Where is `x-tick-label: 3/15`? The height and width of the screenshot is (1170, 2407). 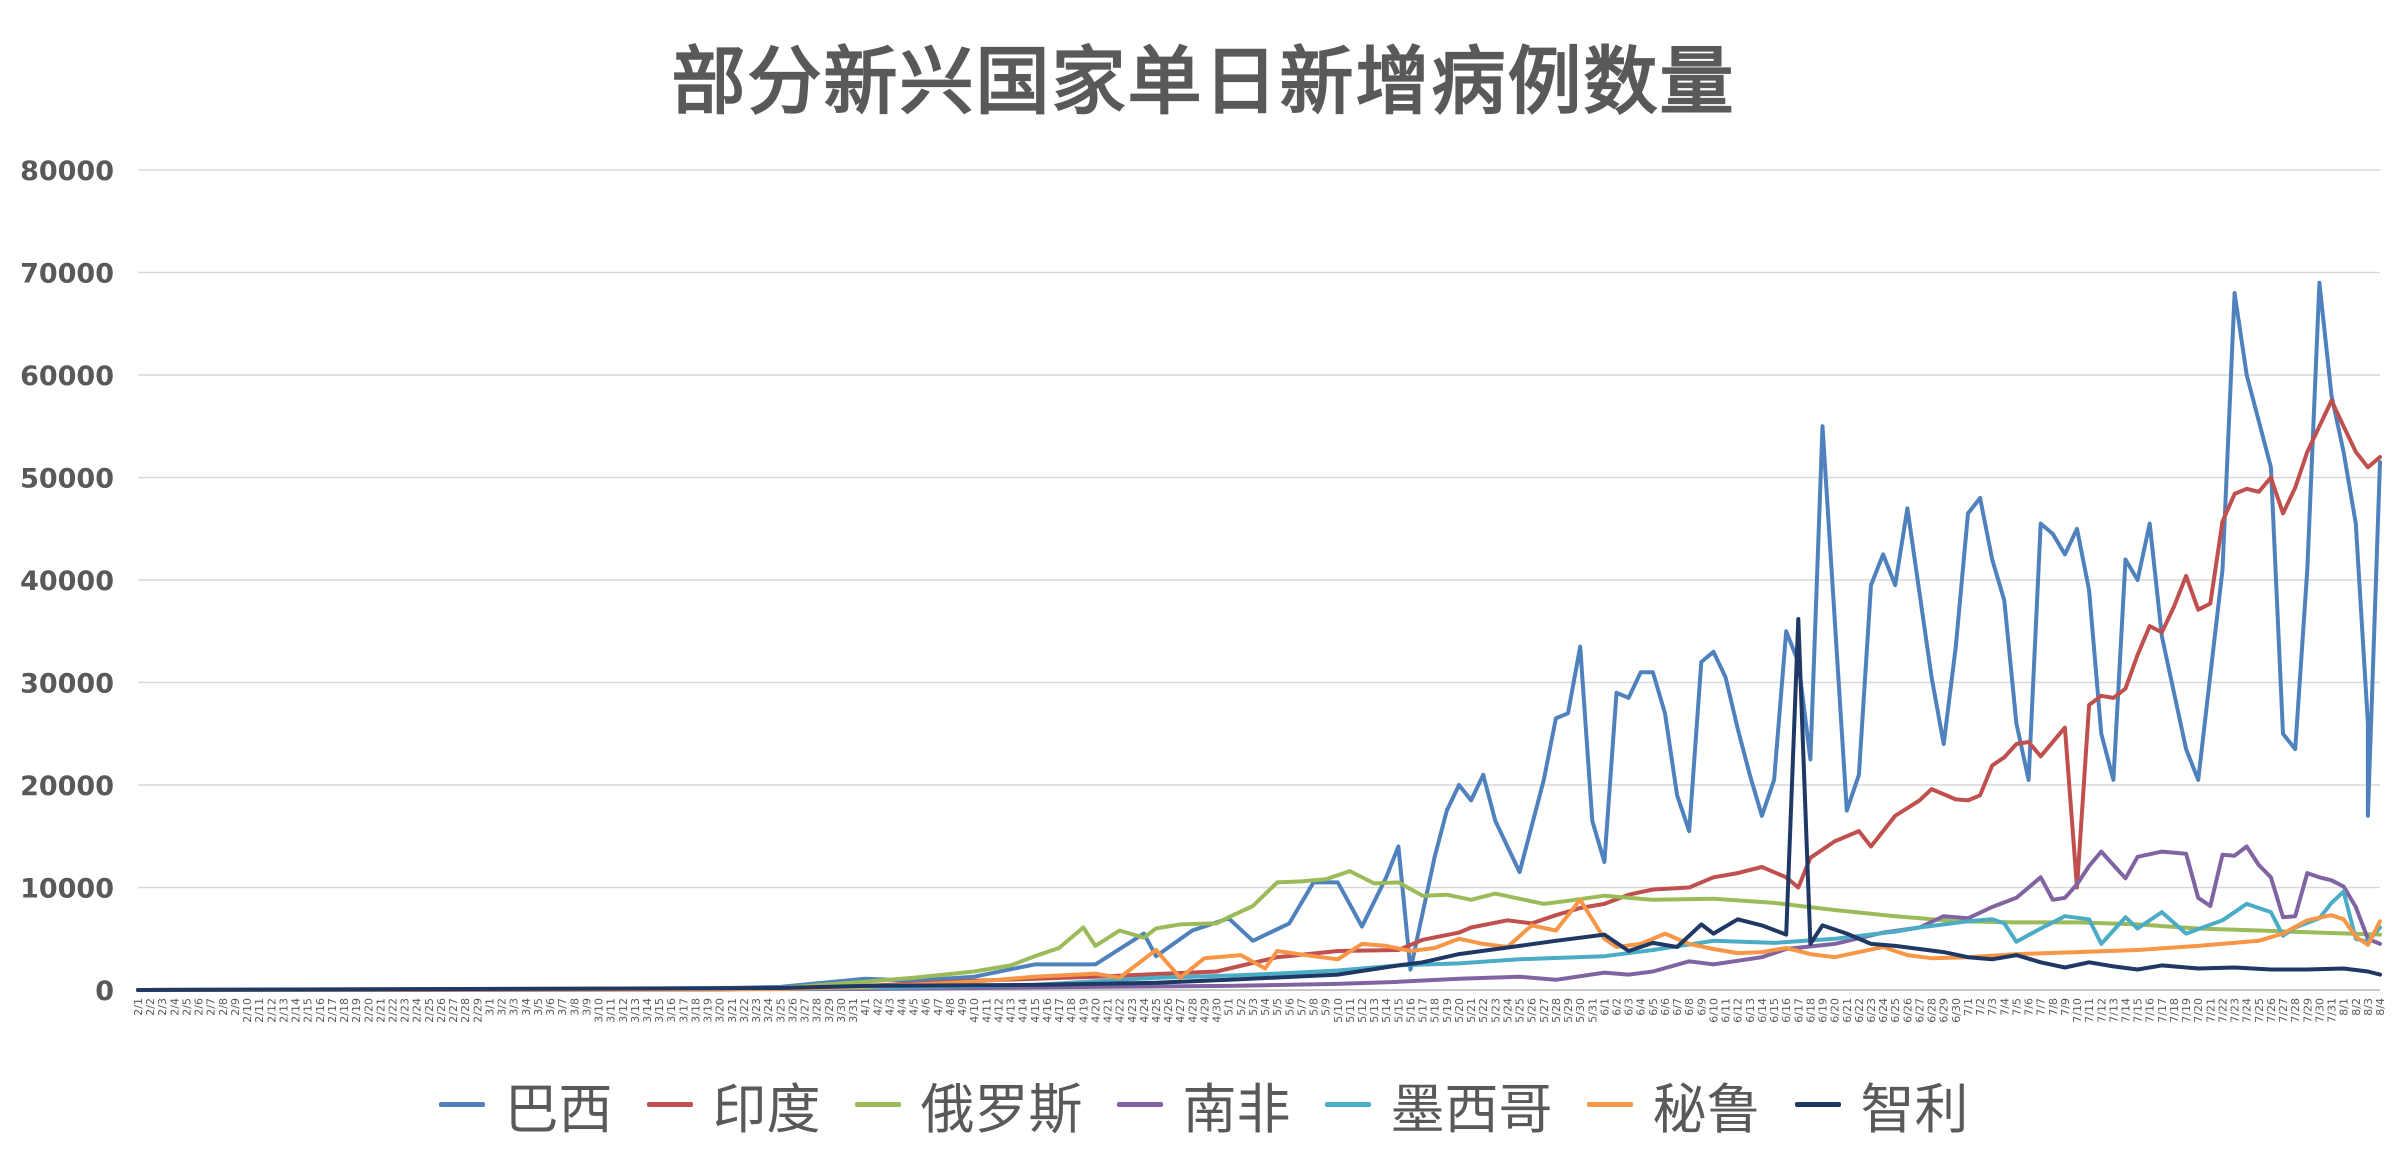
x-tick-label: 3/15 is located at coordinates (659, 1010).